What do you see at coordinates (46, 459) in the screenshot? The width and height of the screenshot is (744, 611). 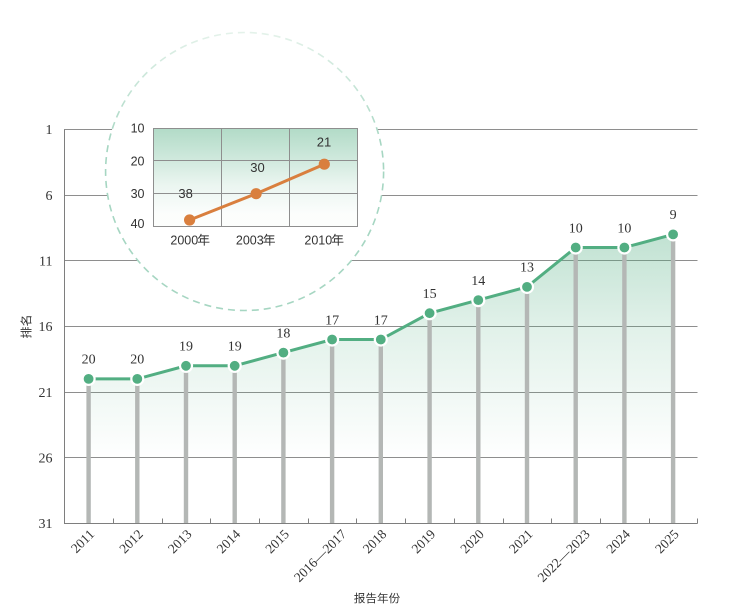 I see `svg-text: 26` at bounding box center [46, 459].